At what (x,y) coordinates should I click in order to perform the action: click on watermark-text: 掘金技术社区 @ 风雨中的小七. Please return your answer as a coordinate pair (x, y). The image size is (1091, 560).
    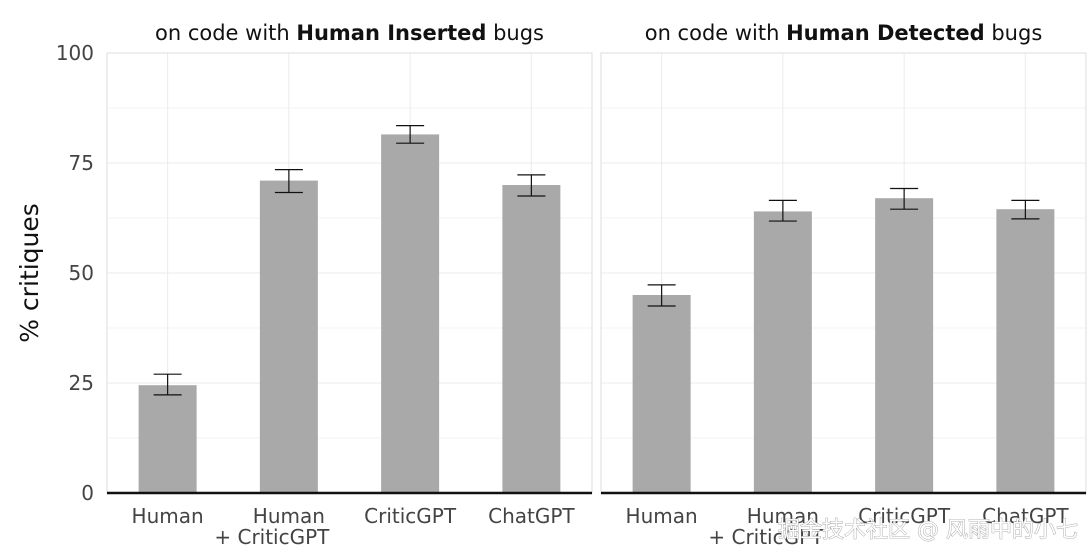
    Looking at the image, I should click on (928, 530).